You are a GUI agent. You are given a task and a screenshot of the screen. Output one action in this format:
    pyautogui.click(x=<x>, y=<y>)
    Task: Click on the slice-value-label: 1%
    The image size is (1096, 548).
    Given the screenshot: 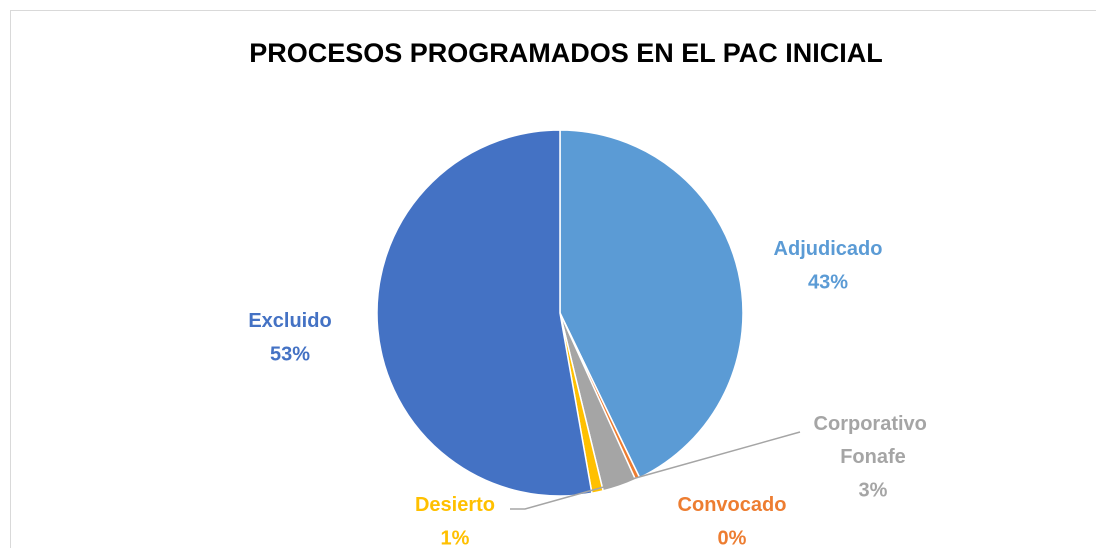 What is the action you would take?
    pyautogui.click(x=455, y=537)
    